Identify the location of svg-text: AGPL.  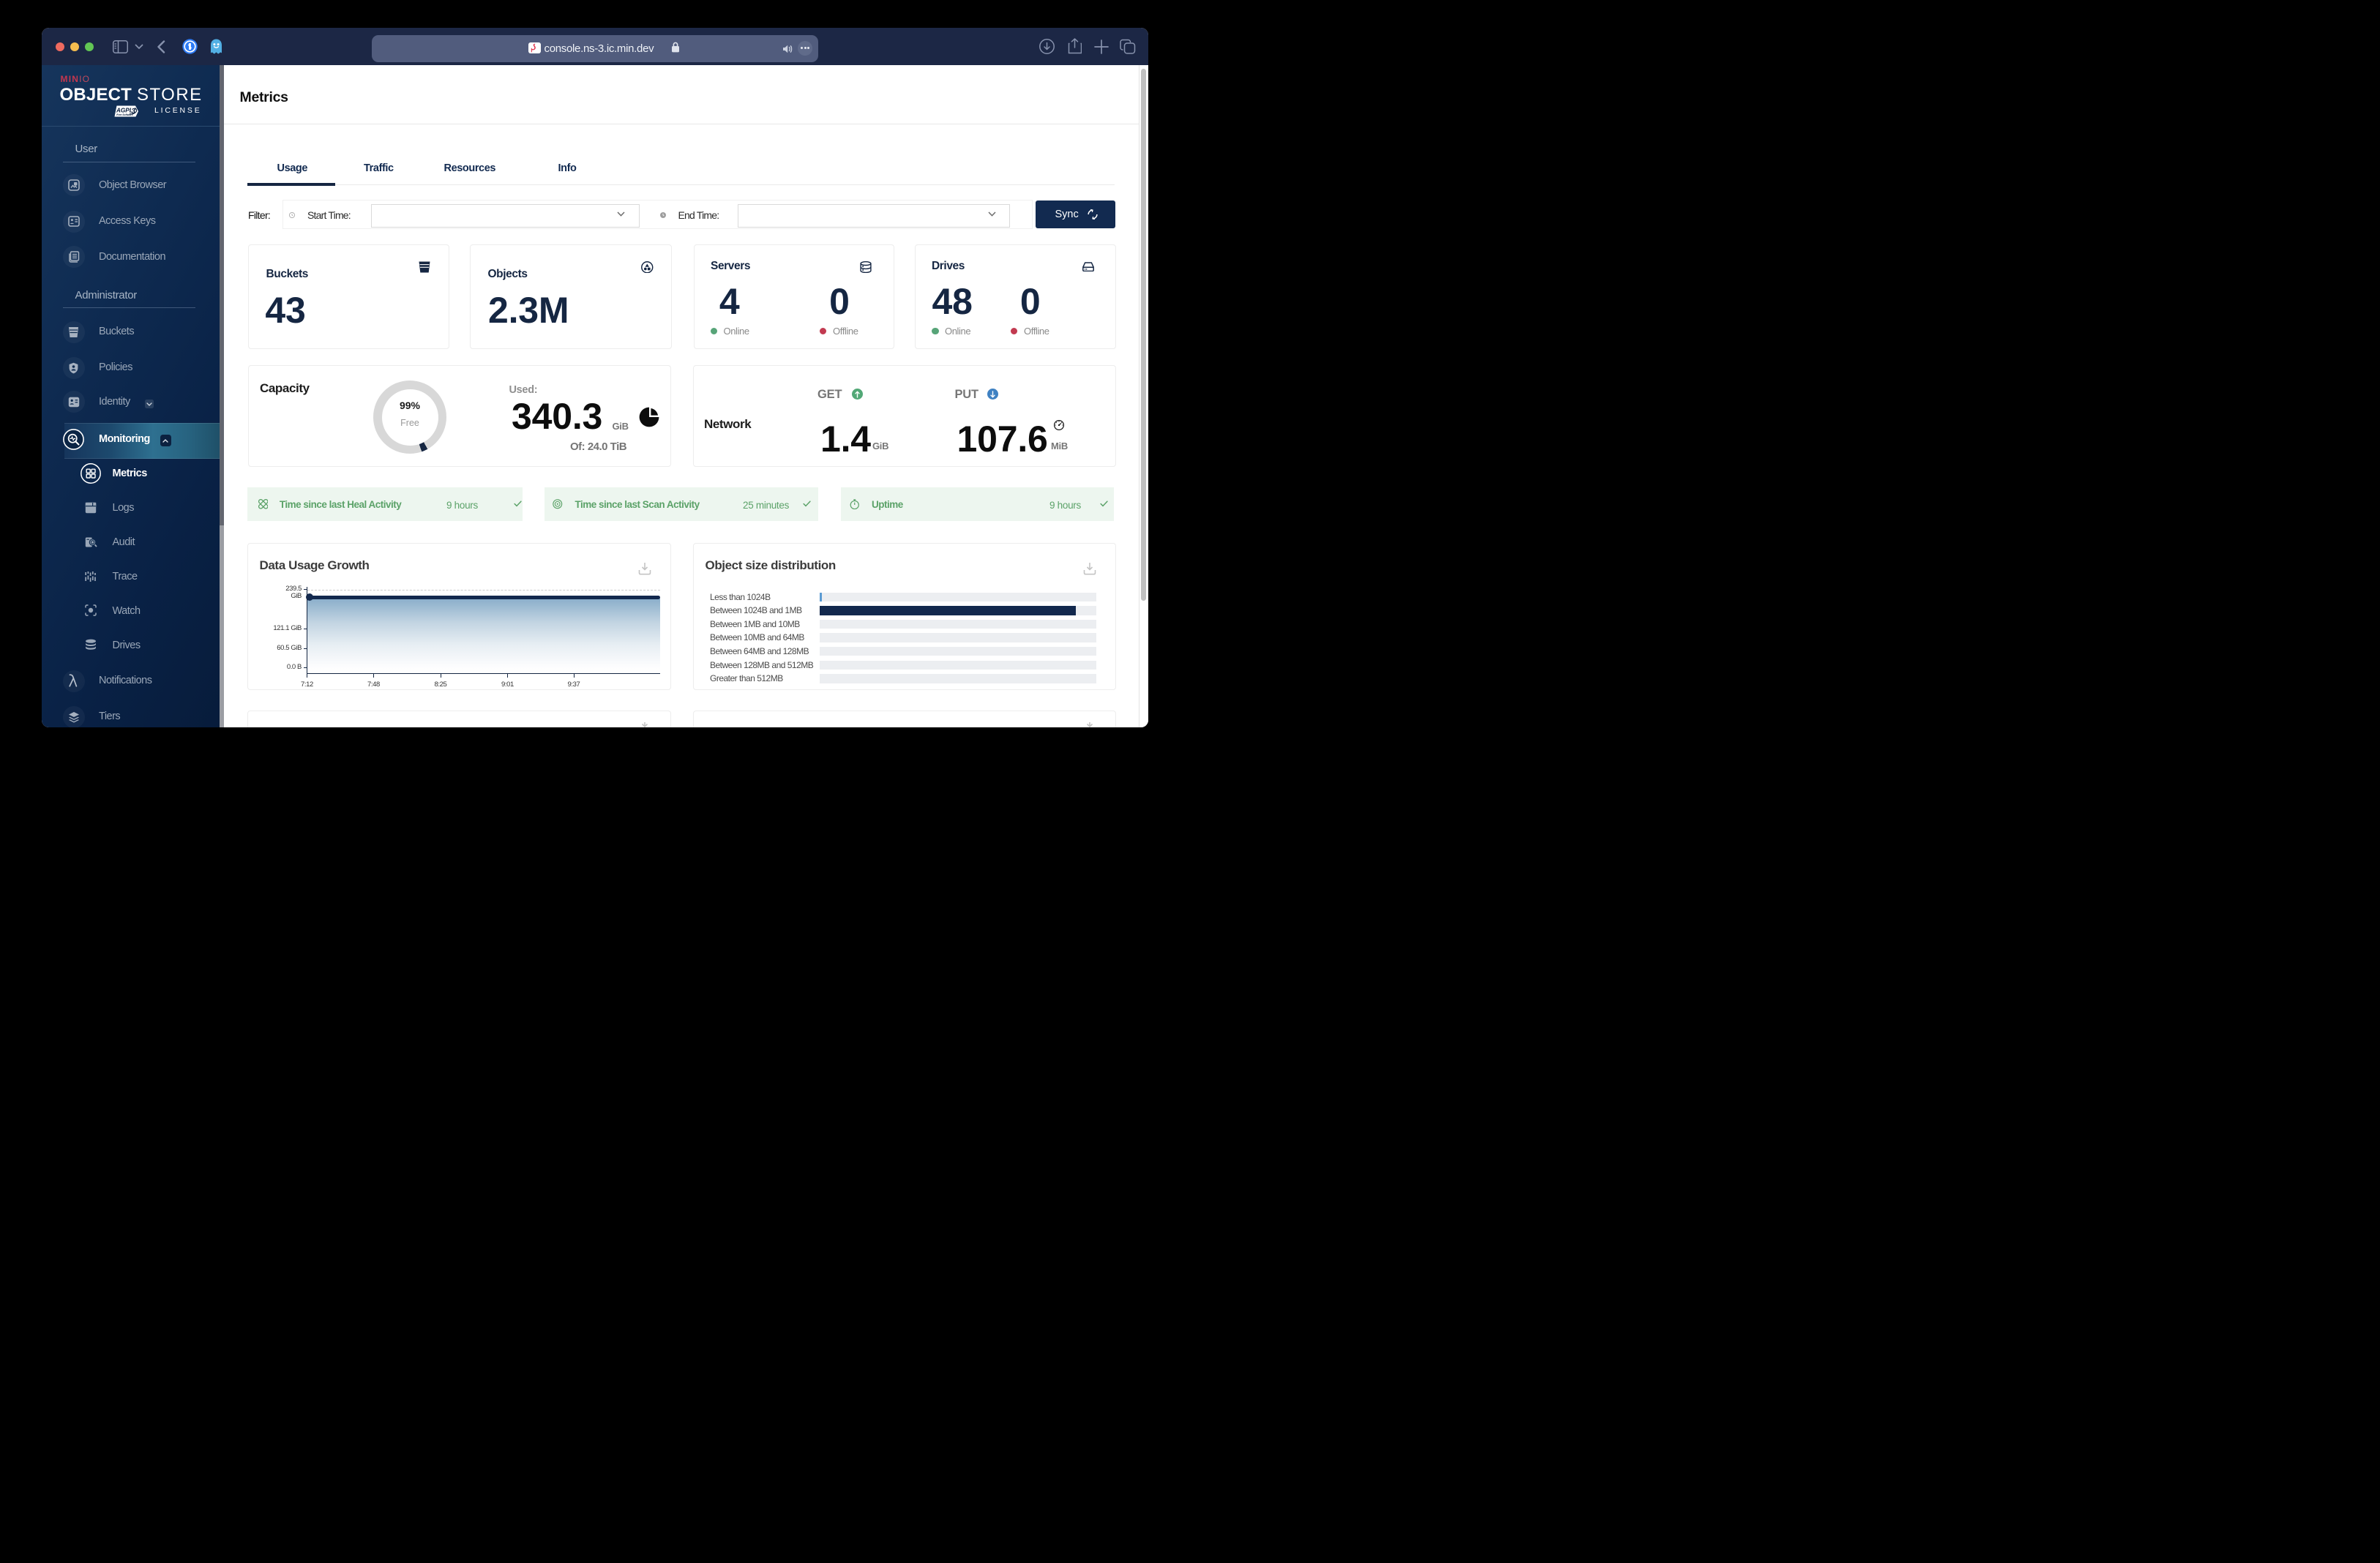
(124, 111).